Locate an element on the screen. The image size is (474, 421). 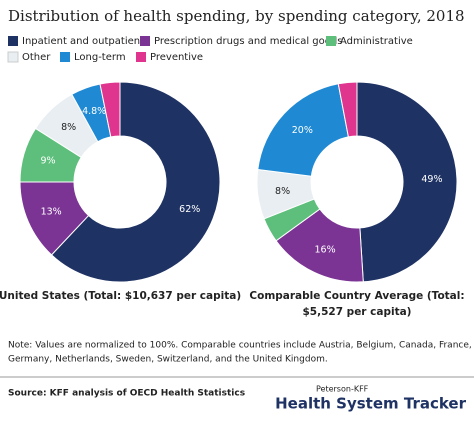
data-label: 4.8% is located at coordinates (94, 111).